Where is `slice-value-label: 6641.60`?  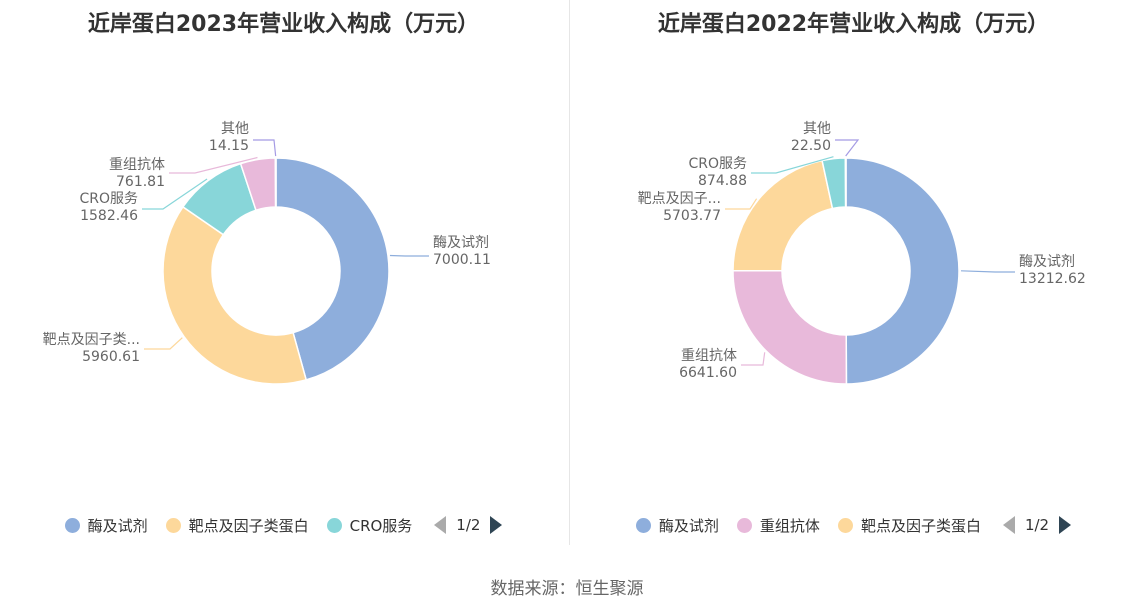
slice-value-label: 6641.60 is located at coordinates (708, 373).